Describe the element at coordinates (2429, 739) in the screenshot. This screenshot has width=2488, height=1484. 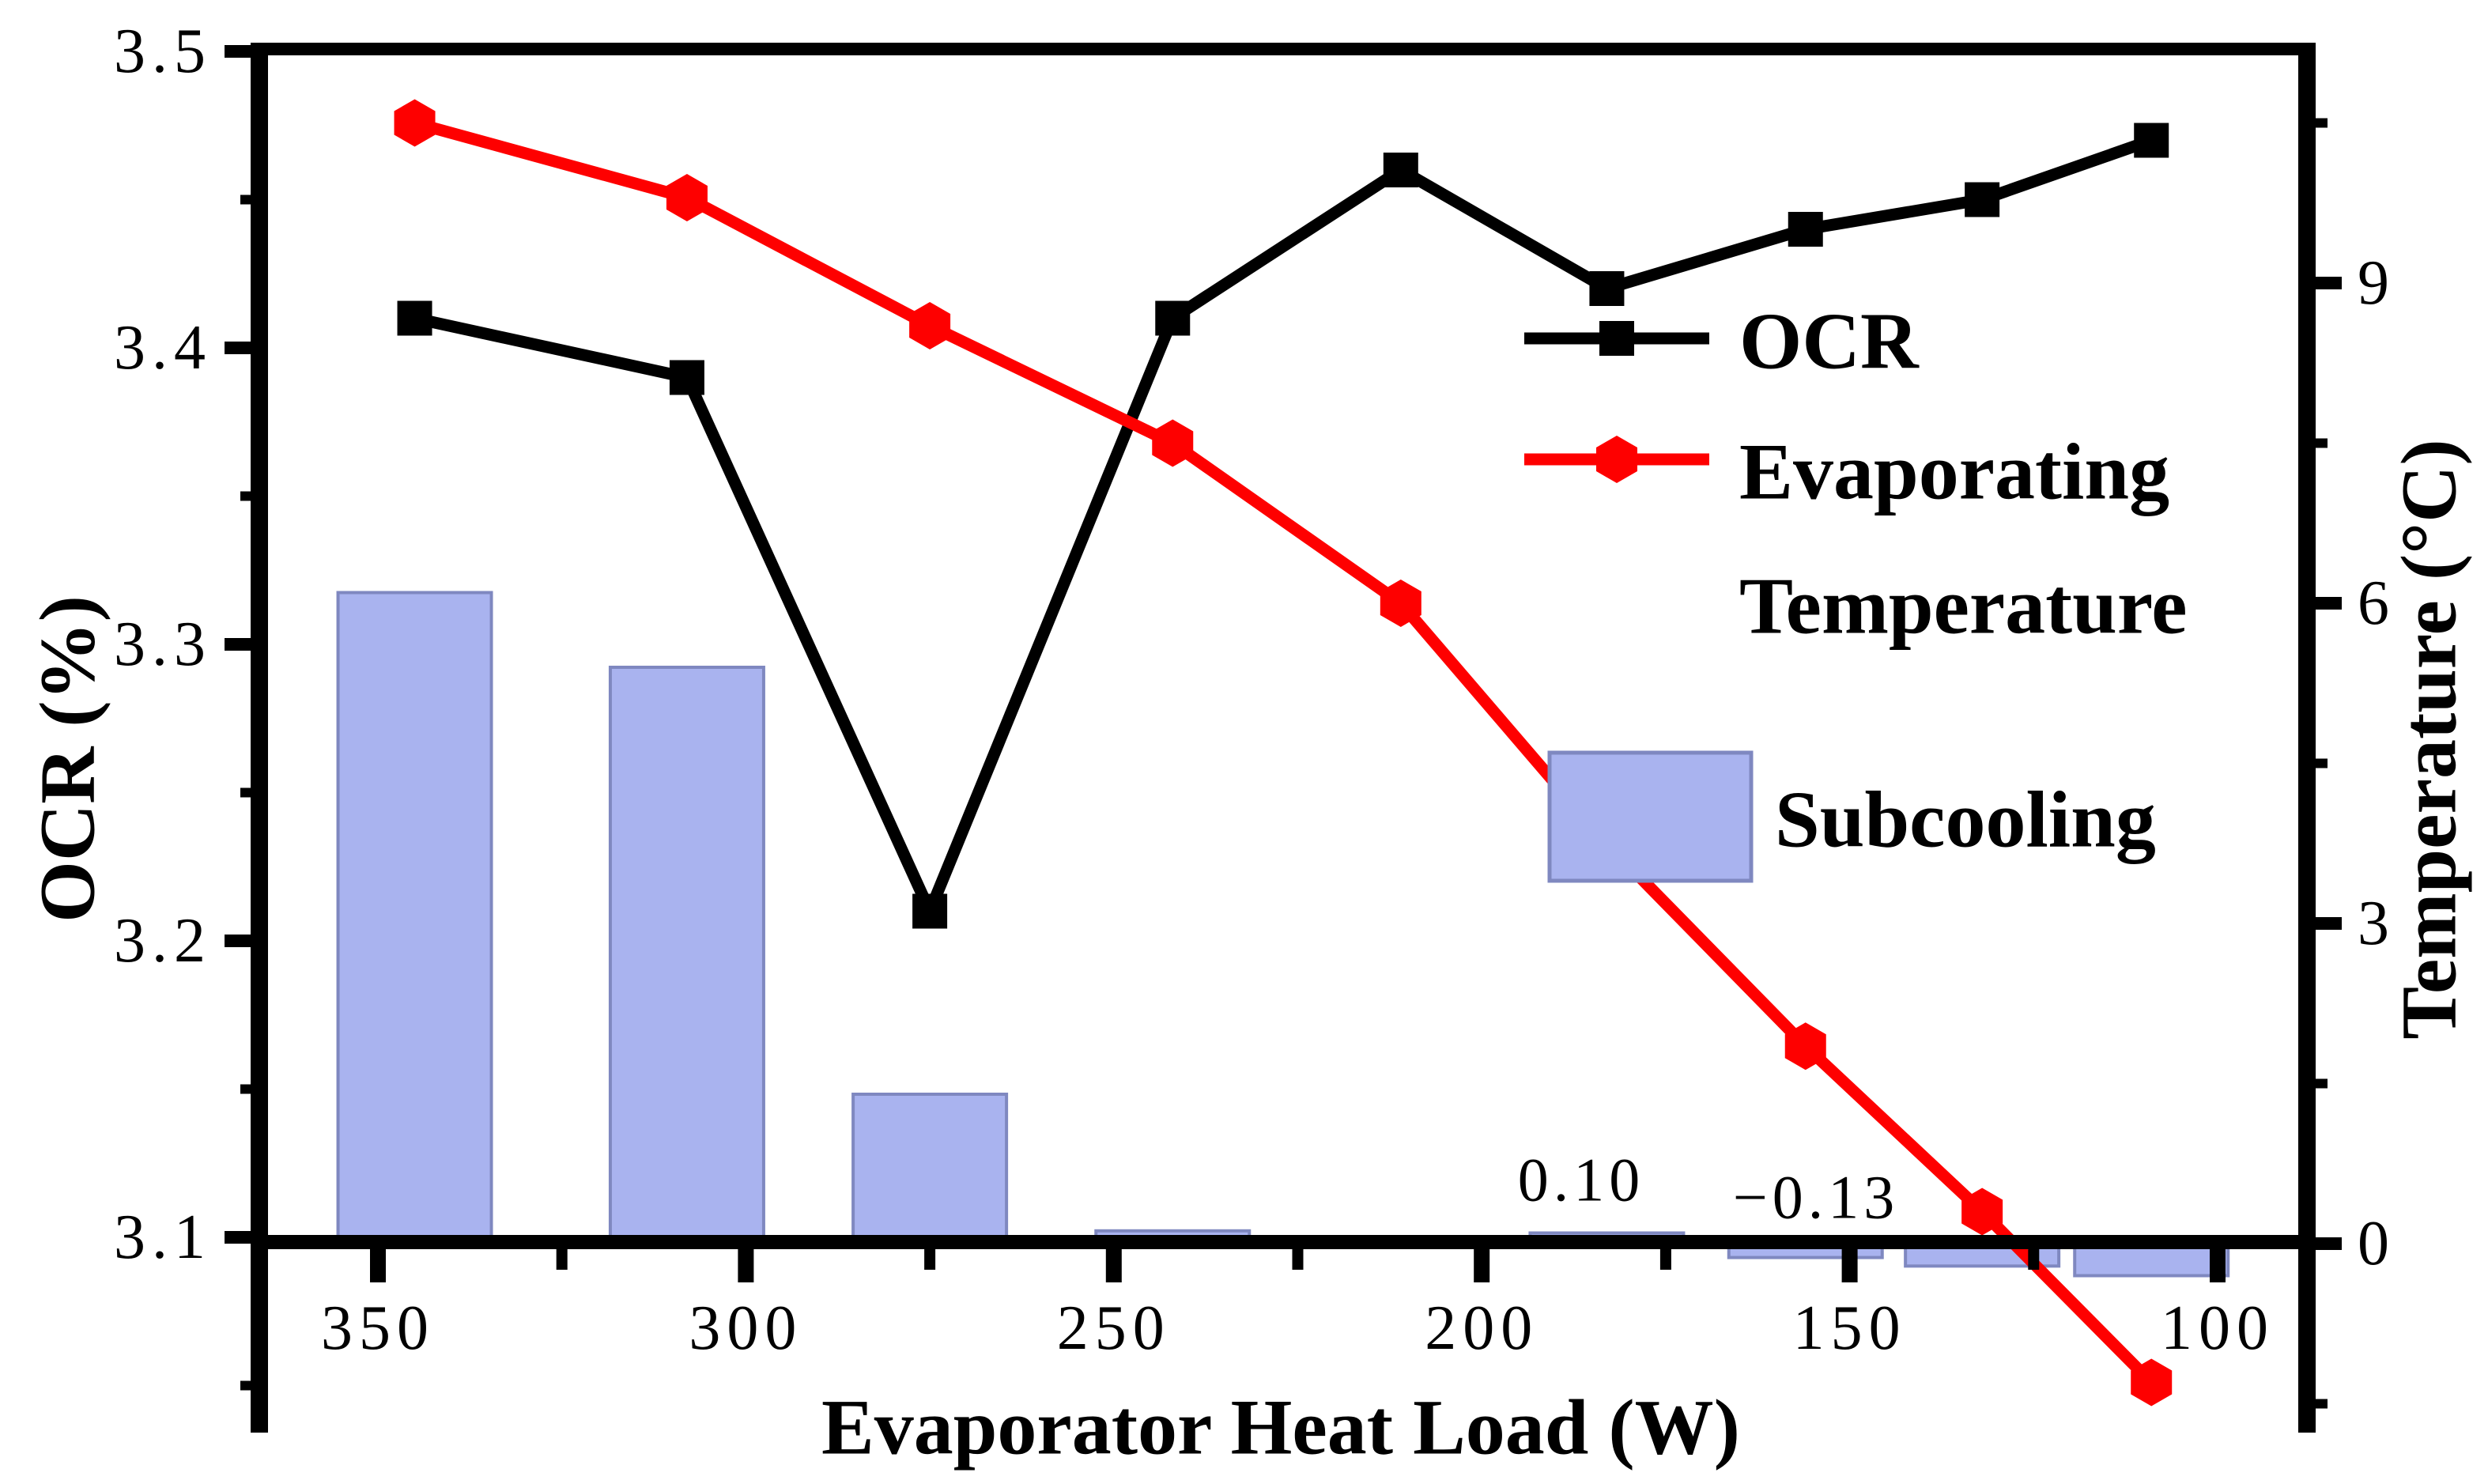
I see `right-axis-title: Temperature (°C)` at that location.